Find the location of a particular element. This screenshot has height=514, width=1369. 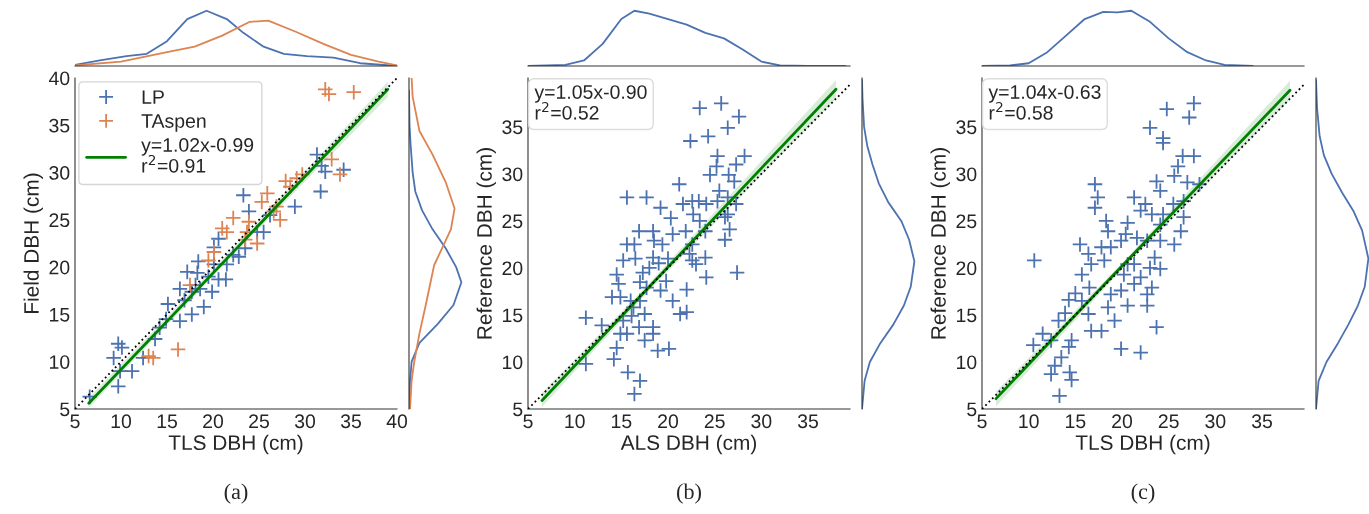

legend-label: y=1.02x-0.99 r$^{2}$=0.91 is located at coordinates (197, 155).